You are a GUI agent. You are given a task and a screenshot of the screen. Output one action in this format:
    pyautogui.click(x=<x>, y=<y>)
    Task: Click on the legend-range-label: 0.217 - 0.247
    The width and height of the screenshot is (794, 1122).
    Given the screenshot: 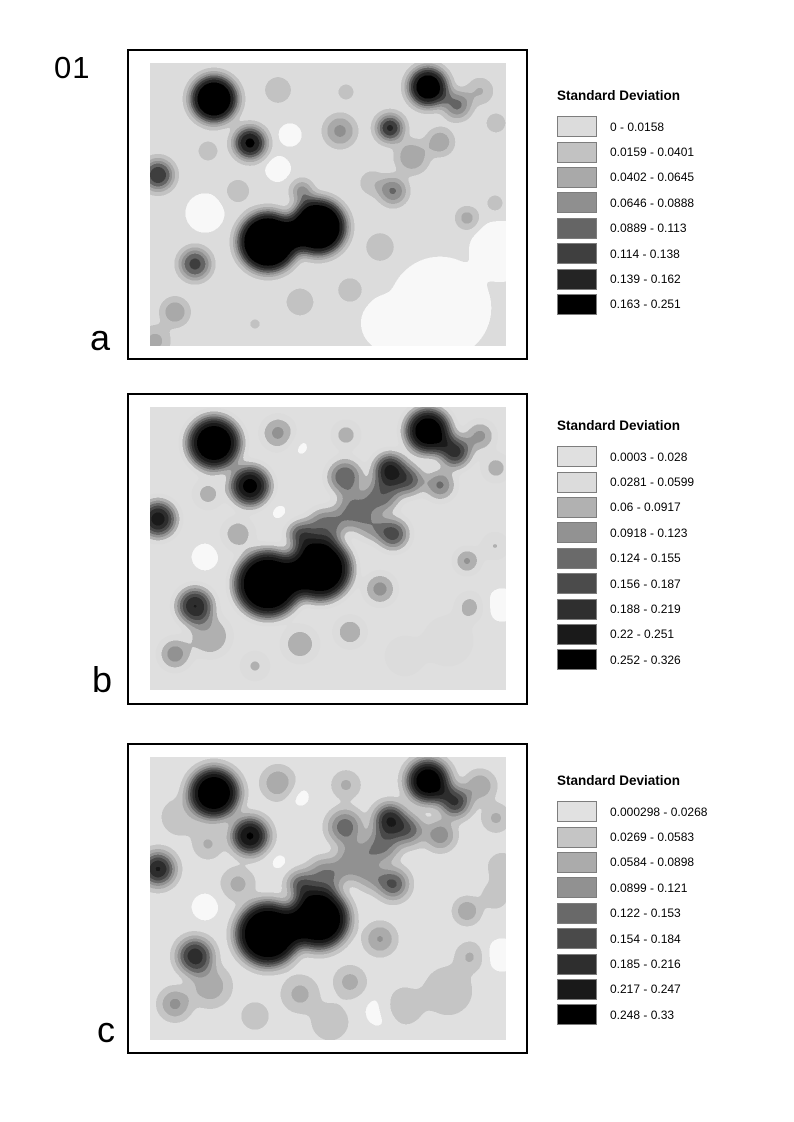 What is the action you would take?
    pyautogui.click(x=645, y=989)
    